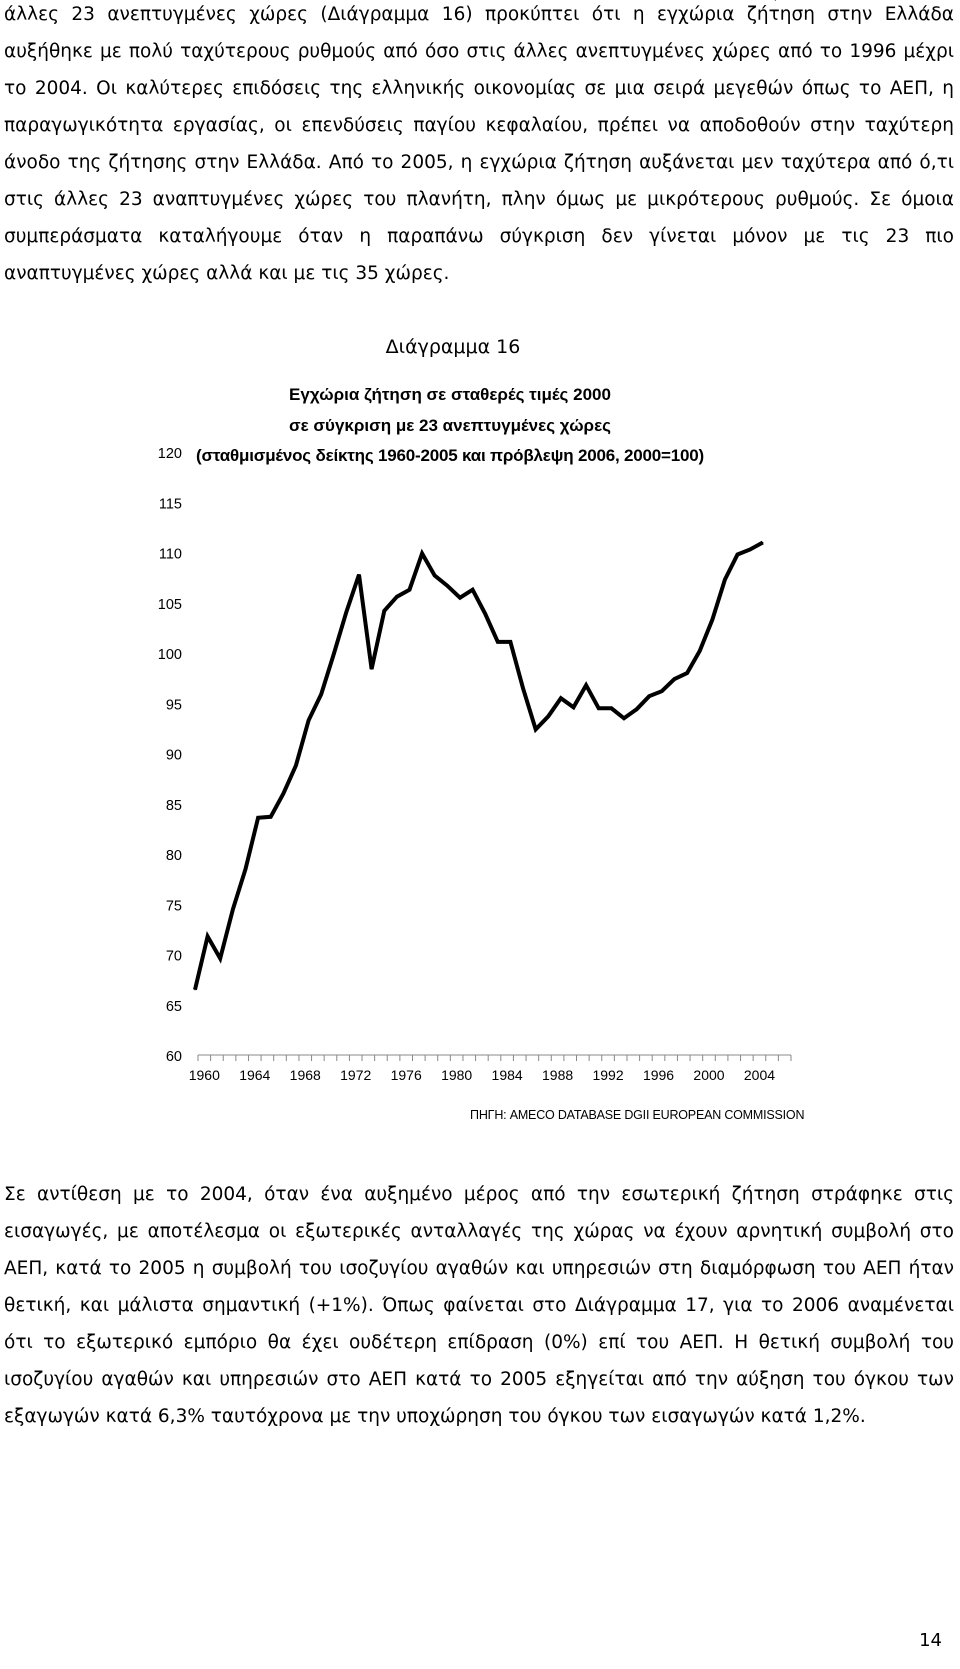 The height and width of the screenshot is (1669, 960). What do you see at coordinates (174, 756) in the screenshot?
I see `y-tick-label: 90` at bounding box center [174, 756].